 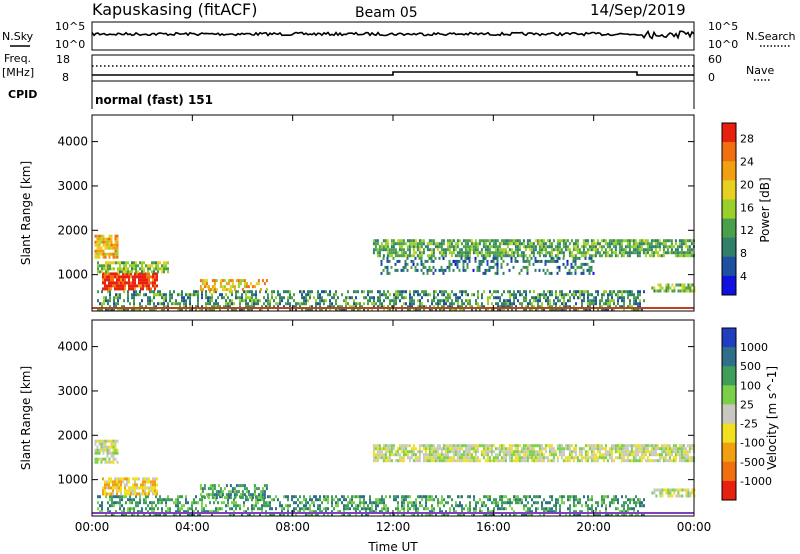 What do you see at coordinates (154, 100) in the screenshot?
I see `cpid-value: normal (fast) 151` at bounding box center [154, 100].